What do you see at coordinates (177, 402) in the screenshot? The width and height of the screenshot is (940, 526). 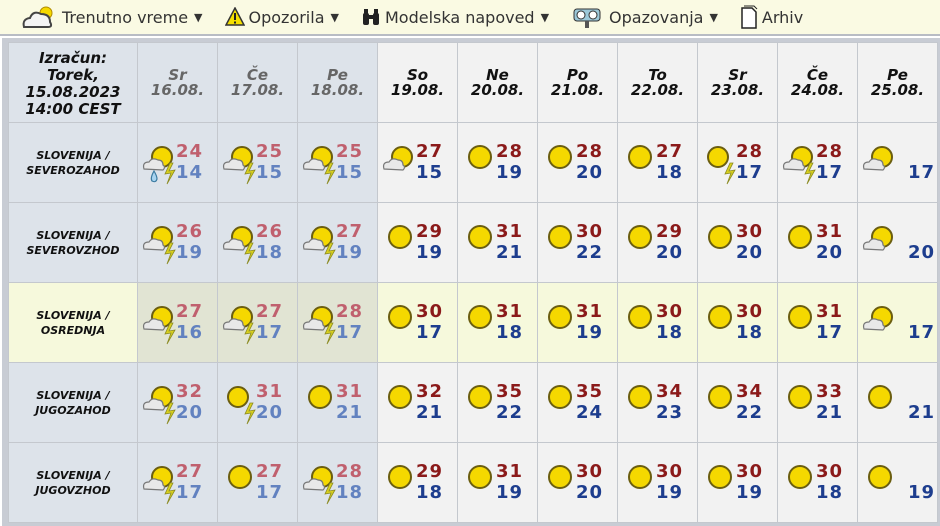 I see `forecast-cell: 32 20` at bounding box center [177, 402].